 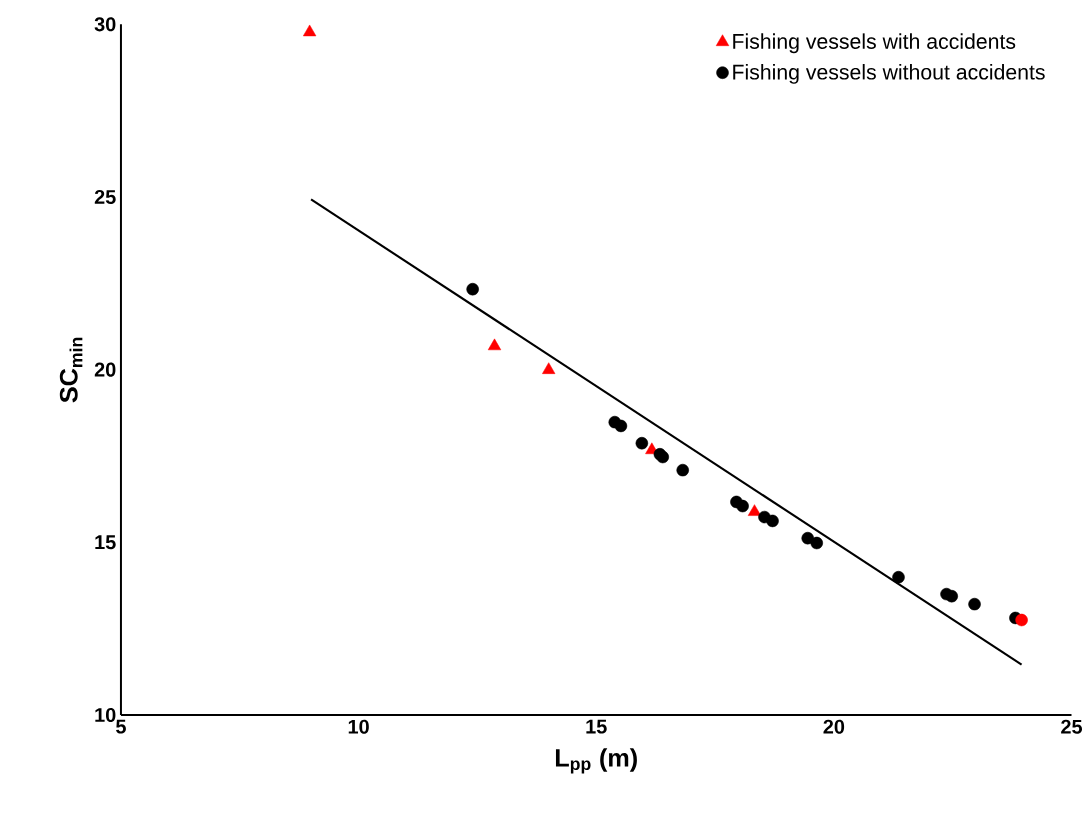 What do you see at coordinates (889, 74) in the screenshot?
I see `legend-label: Fishing vessels without accidents` at bounding box center [889, 74].